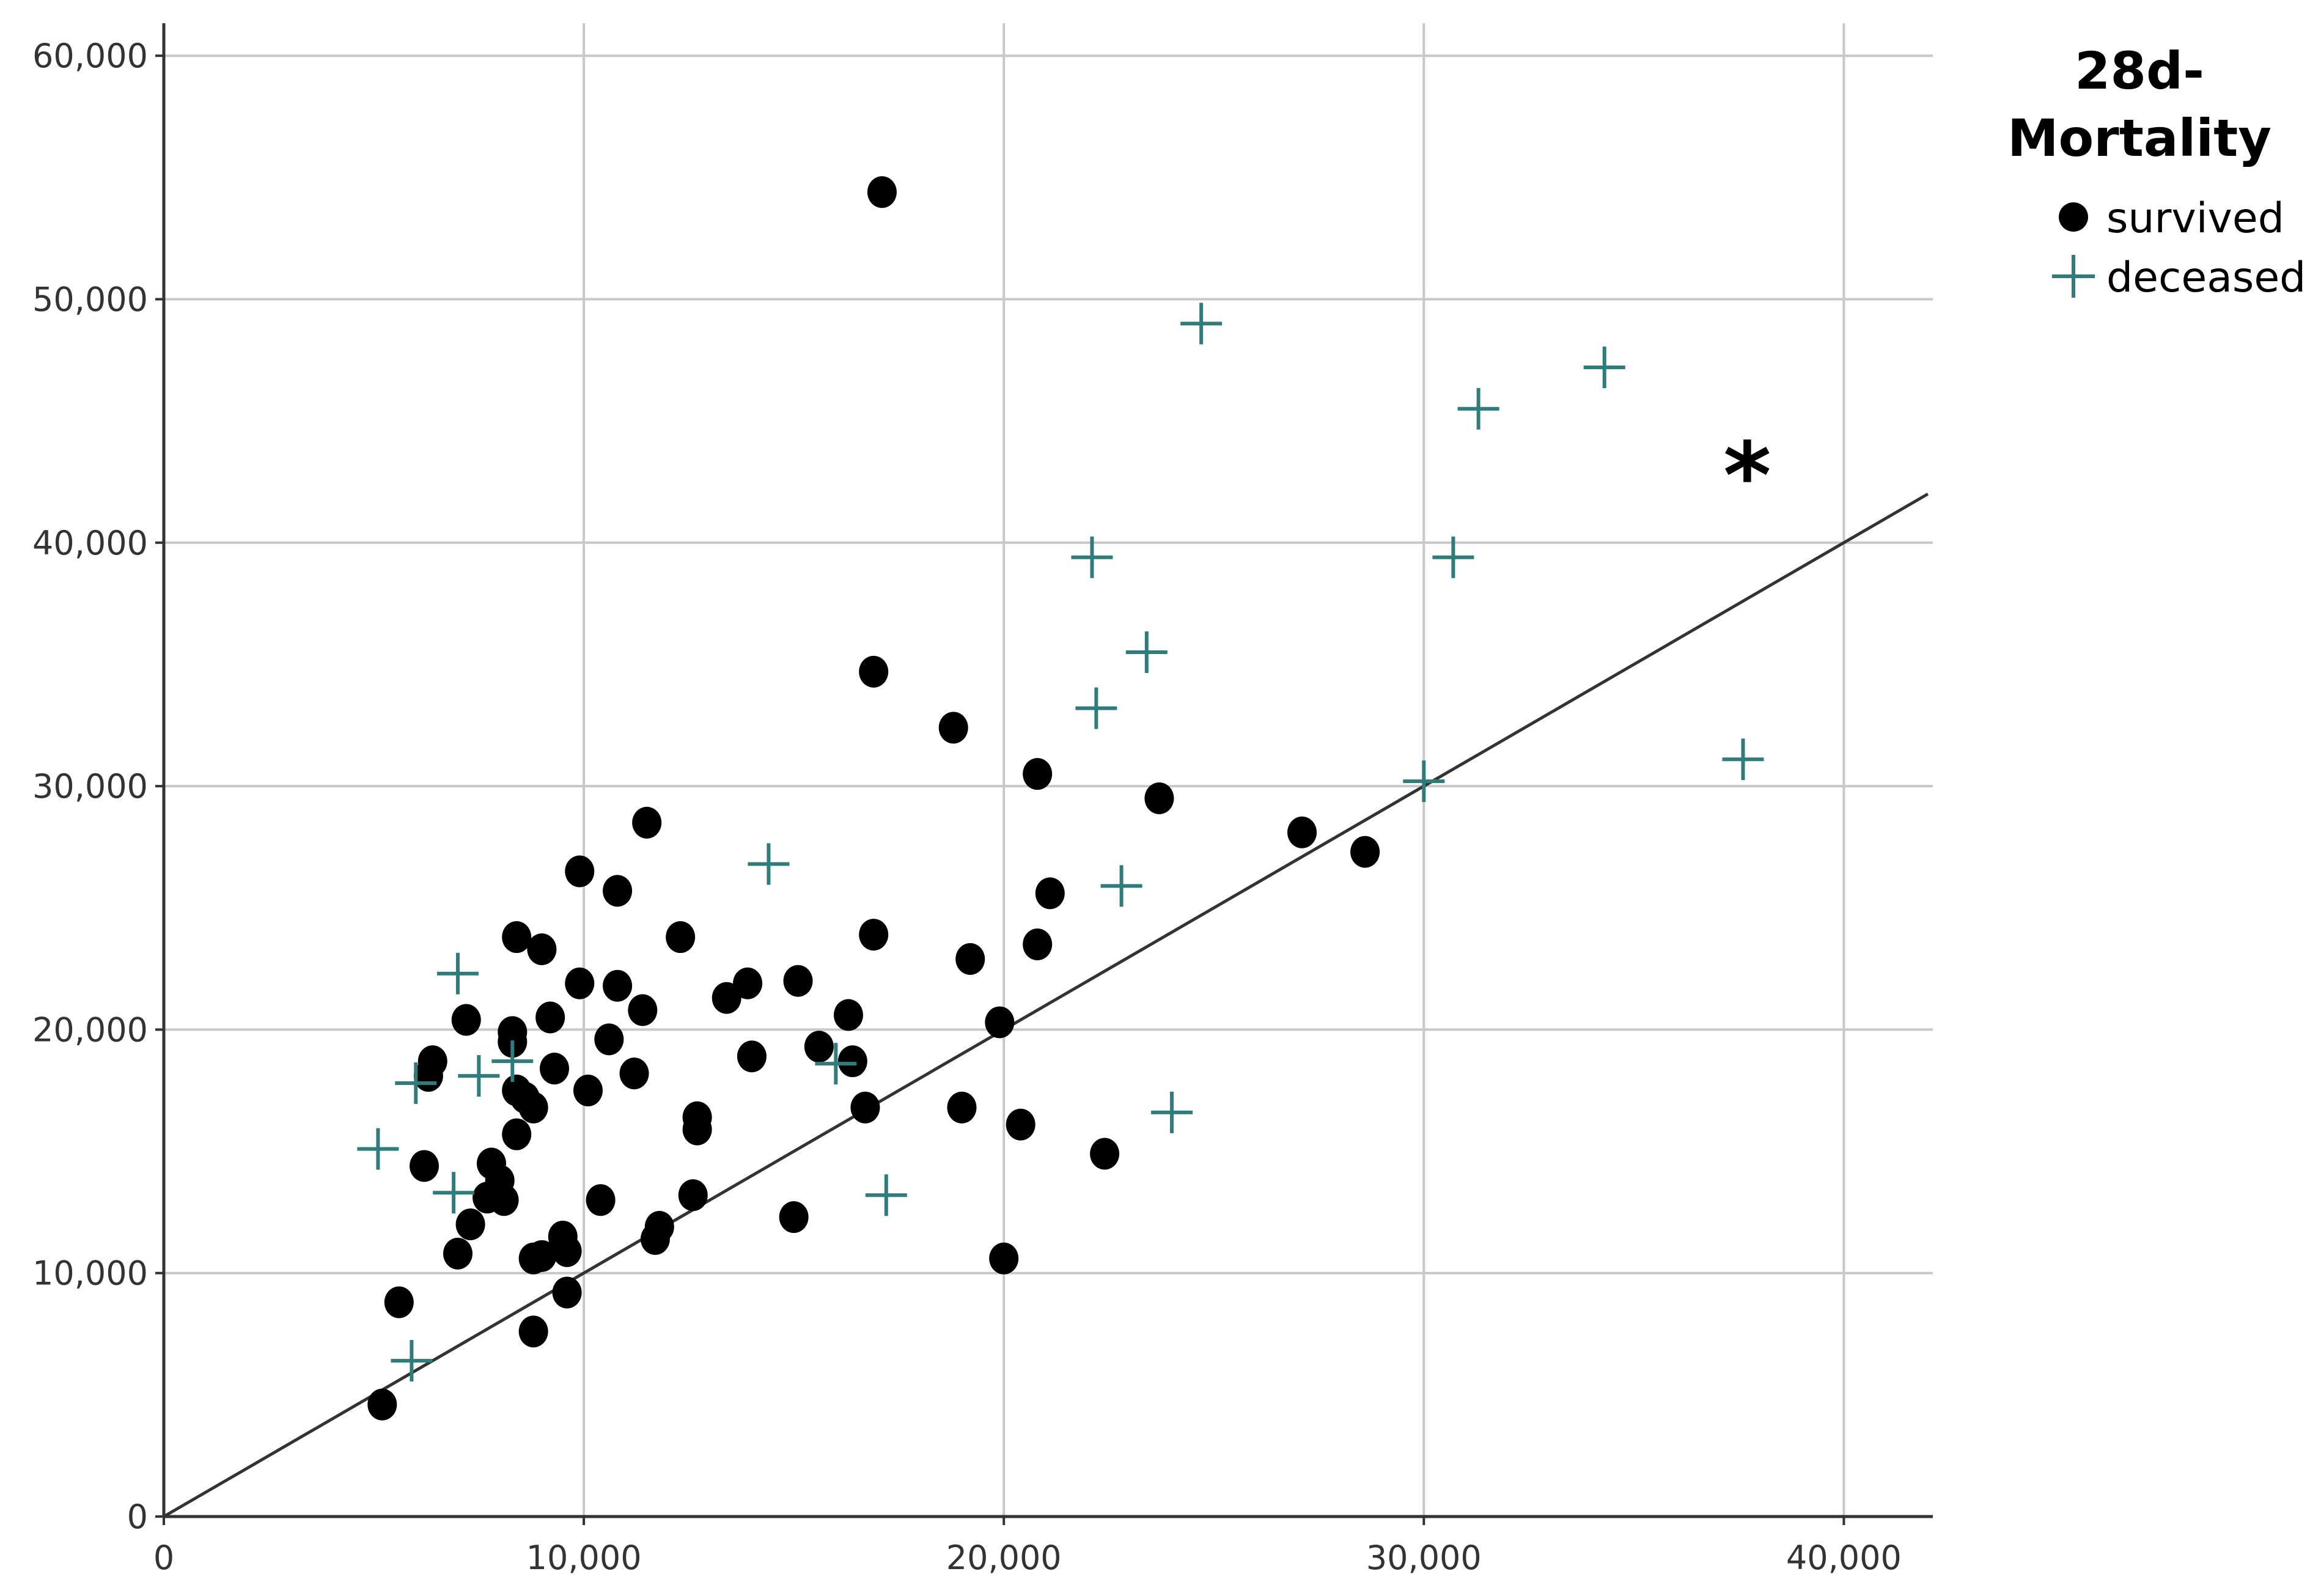  Describe the element at coordinates (2139, 71) in the screenshot. I see `legend-title-line1: 28d-` at that location.